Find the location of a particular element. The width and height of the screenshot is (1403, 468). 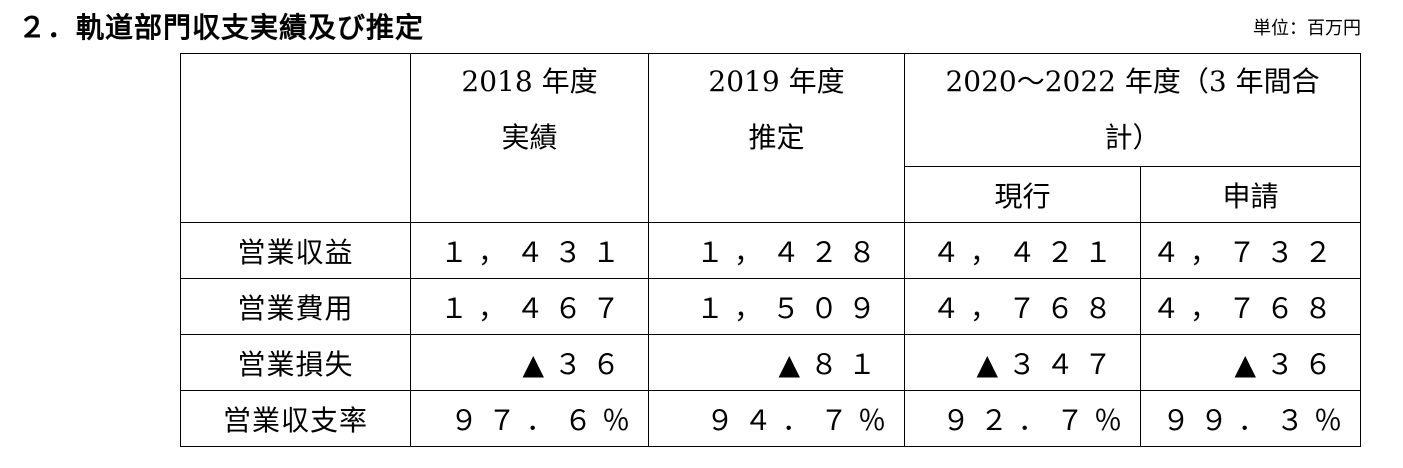

row-label: 営業収益 is located at coordinates (295, 250).